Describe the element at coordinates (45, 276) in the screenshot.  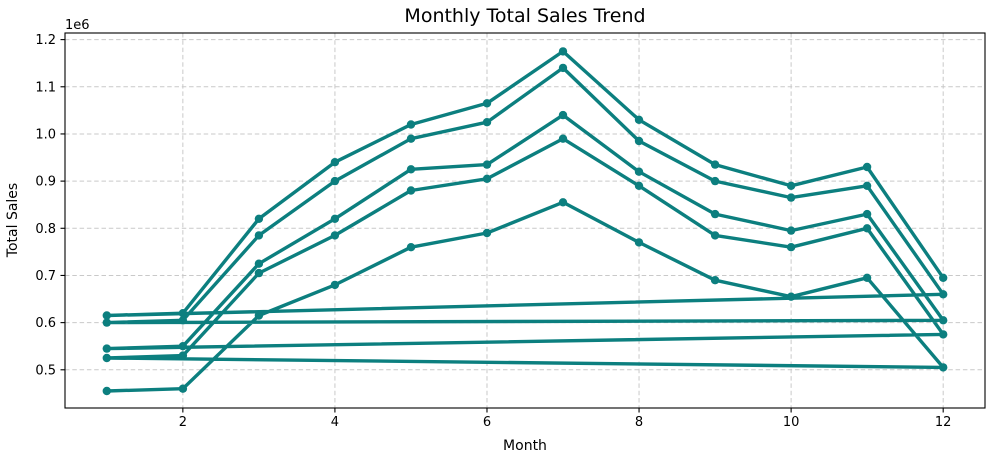
I see `y-tick-label: 0.7` at that location.